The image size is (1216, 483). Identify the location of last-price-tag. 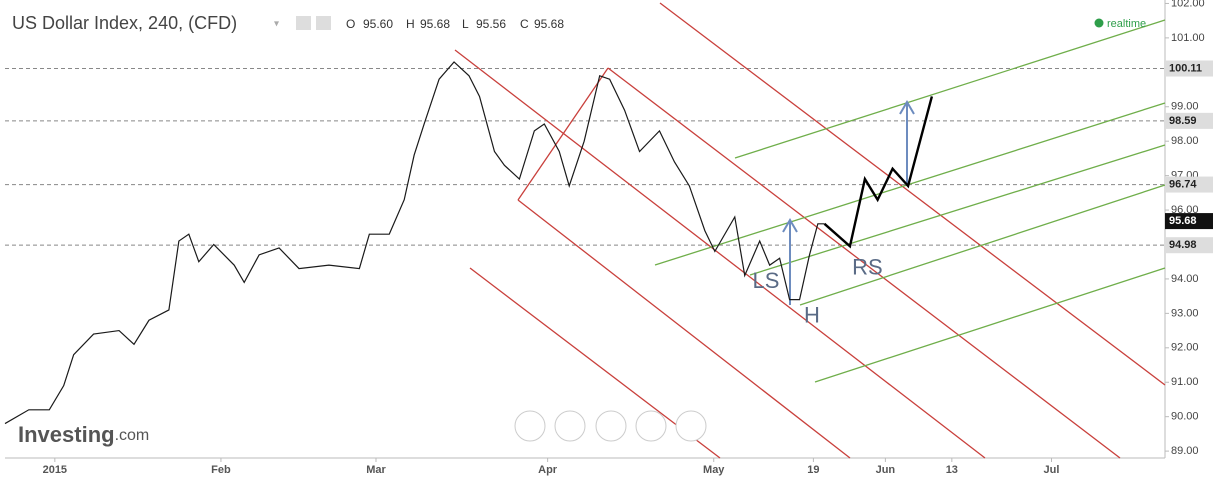
(1189, 221).